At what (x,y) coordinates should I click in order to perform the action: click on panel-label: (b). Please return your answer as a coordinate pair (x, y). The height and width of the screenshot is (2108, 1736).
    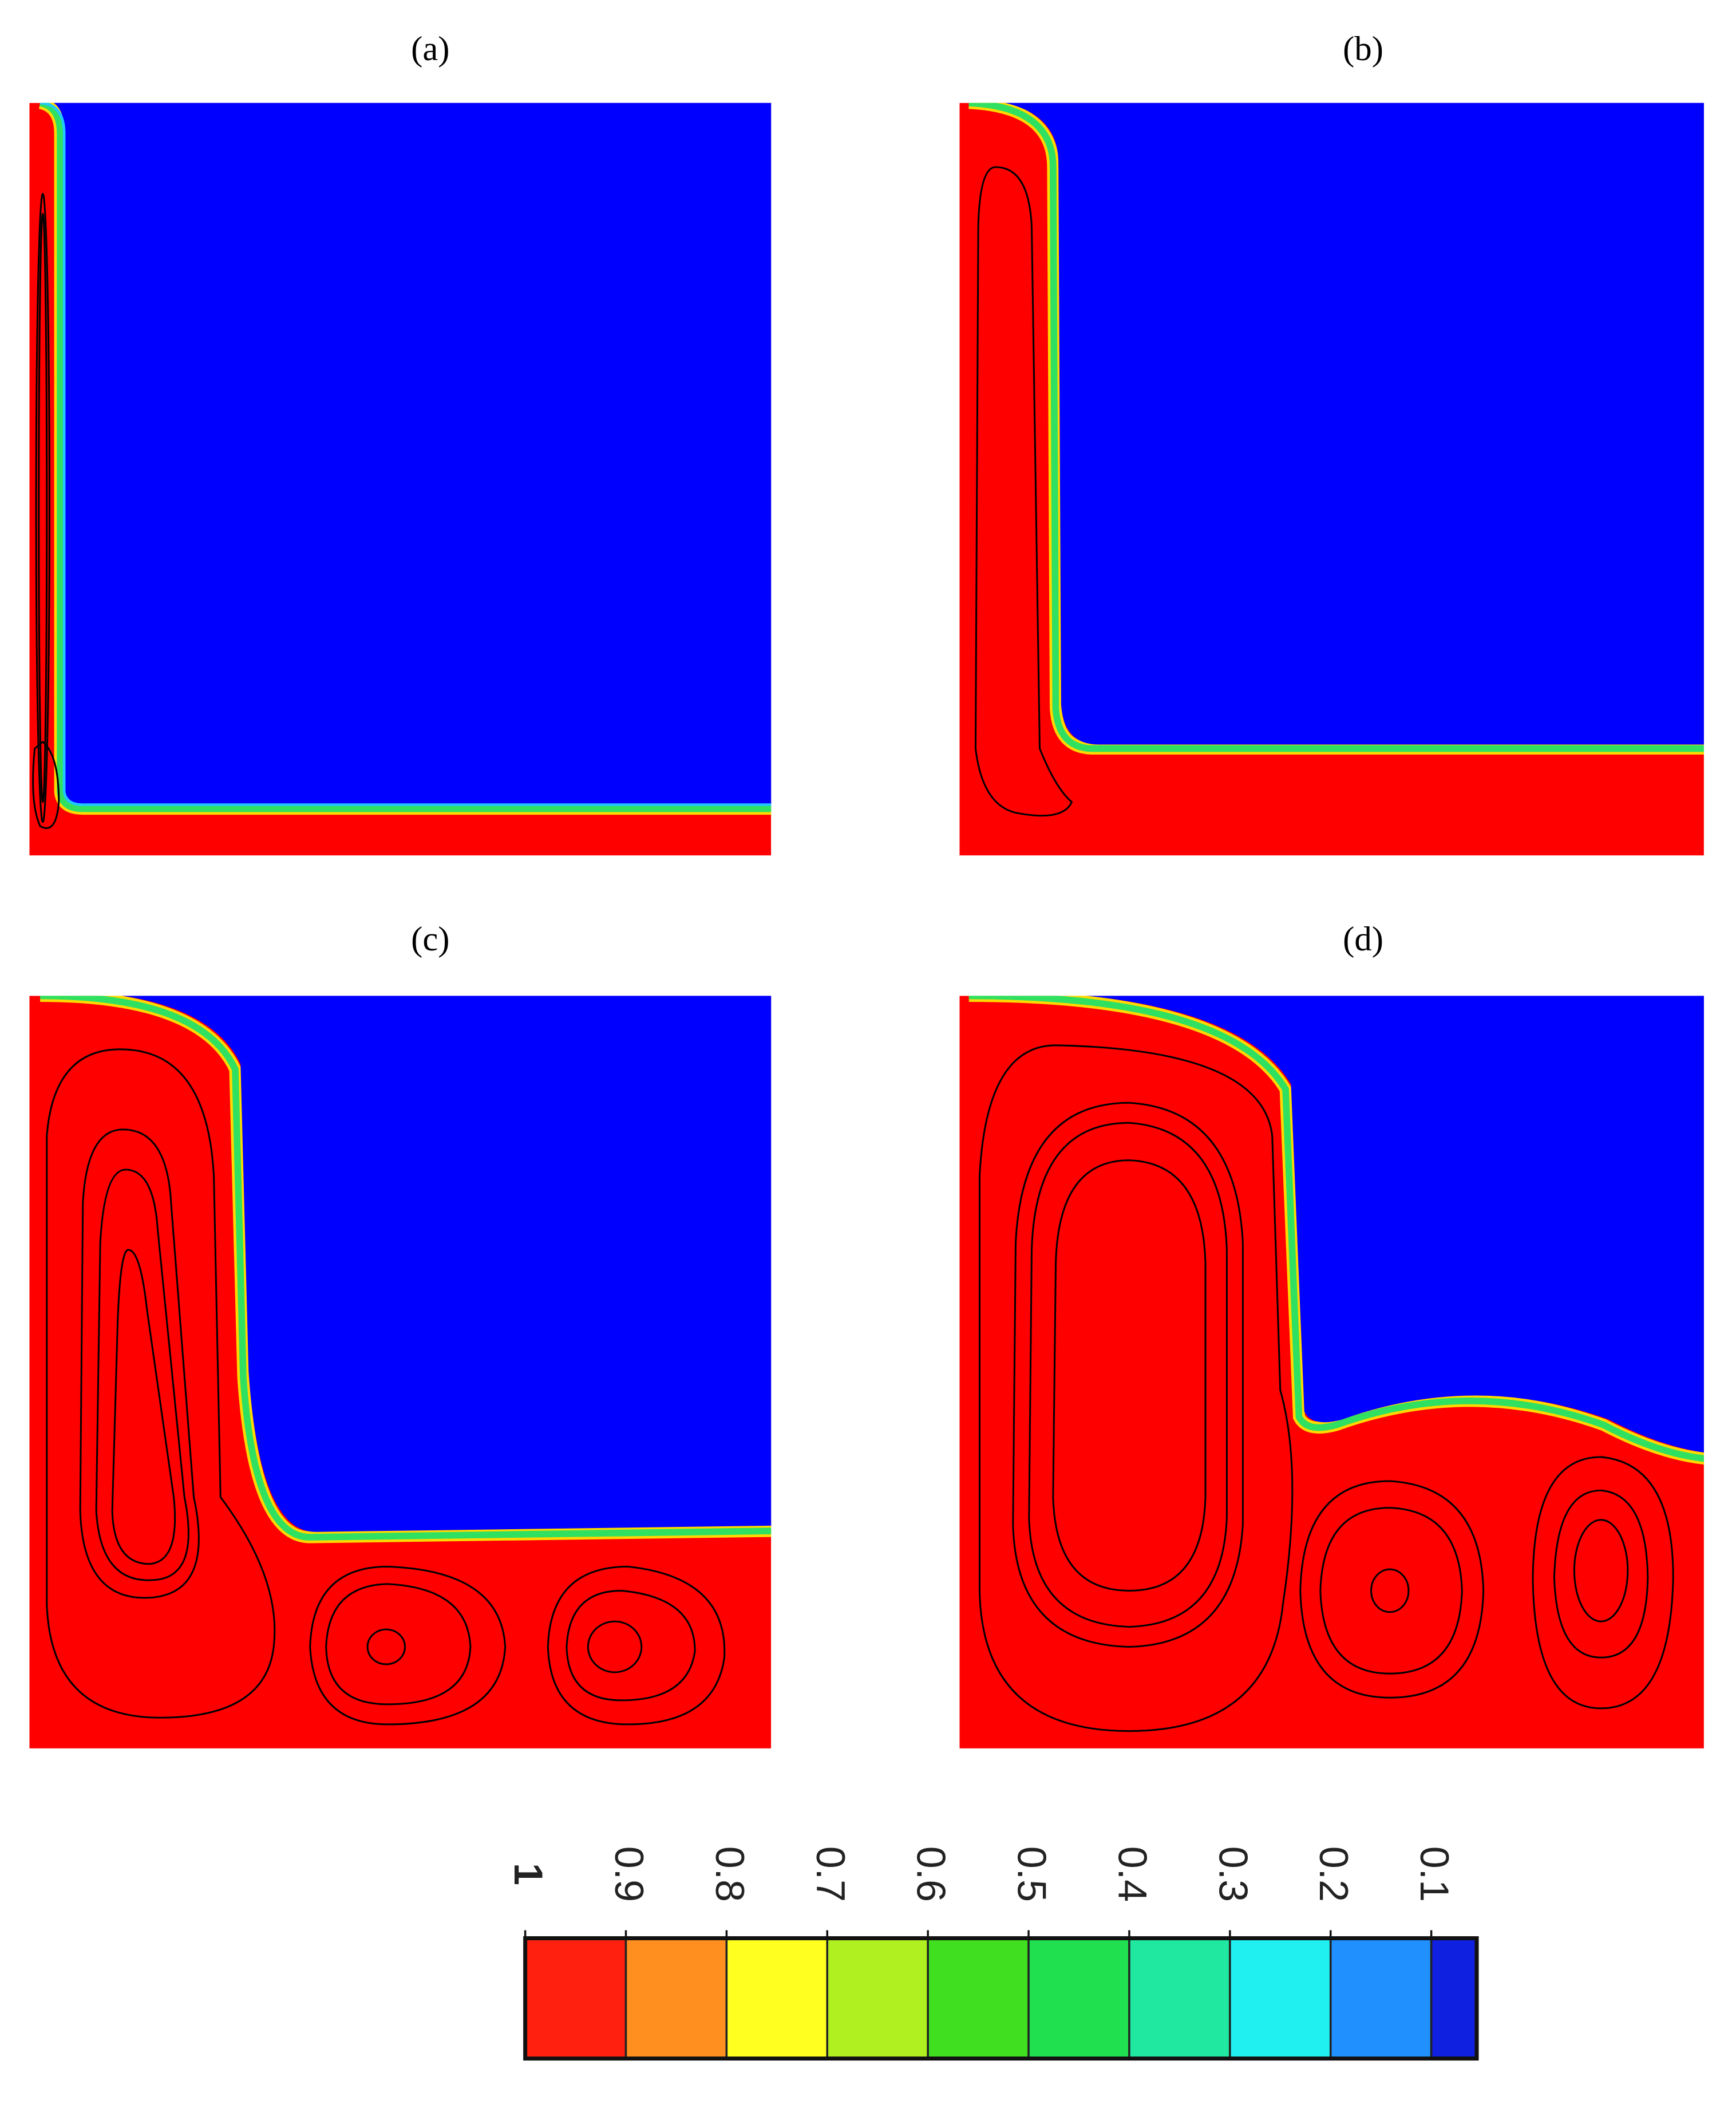
    Looking at the image, I should click on (1363, 49).